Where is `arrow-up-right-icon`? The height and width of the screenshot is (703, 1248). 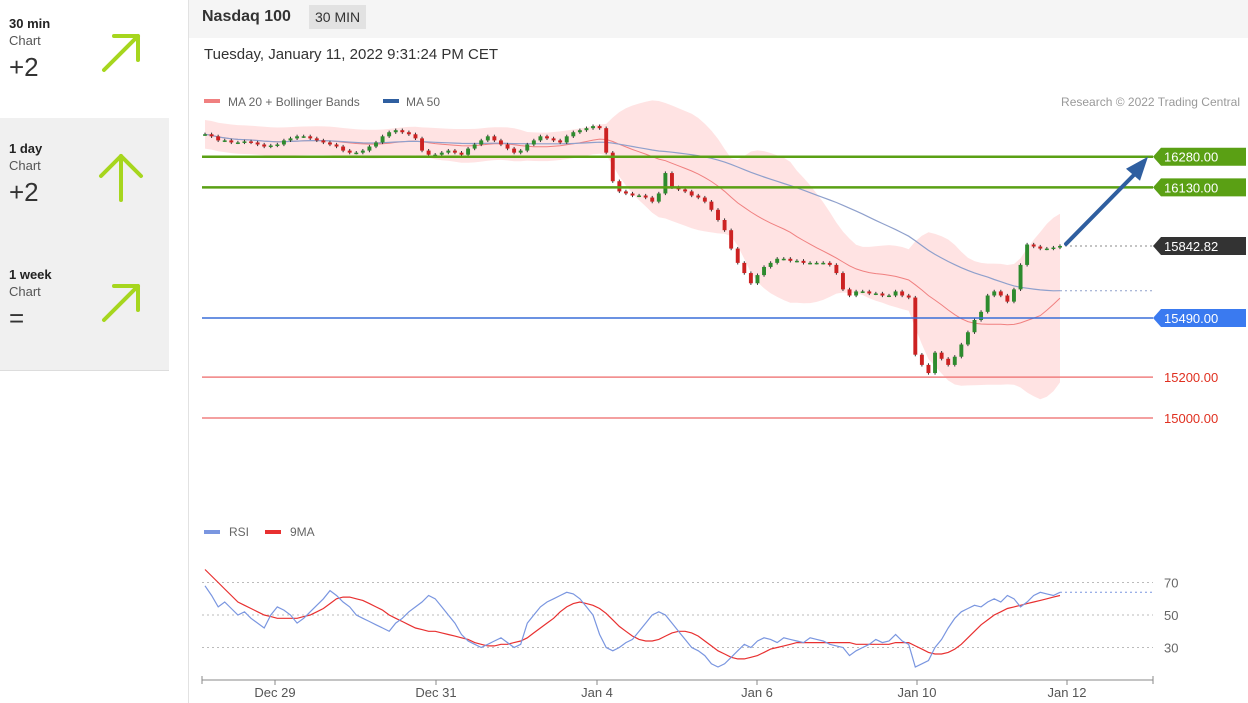 arrow-up-right-icon is located at coordinates (121, 303).